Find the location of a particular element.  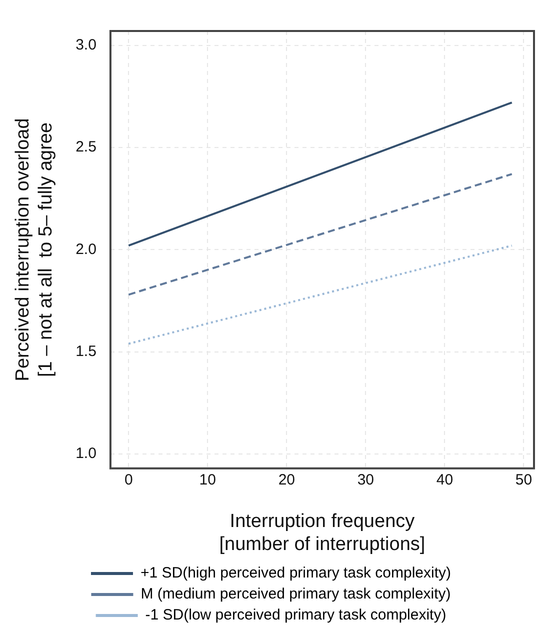

y-tick-label: 1.0 is located at coordinates (86, 453).